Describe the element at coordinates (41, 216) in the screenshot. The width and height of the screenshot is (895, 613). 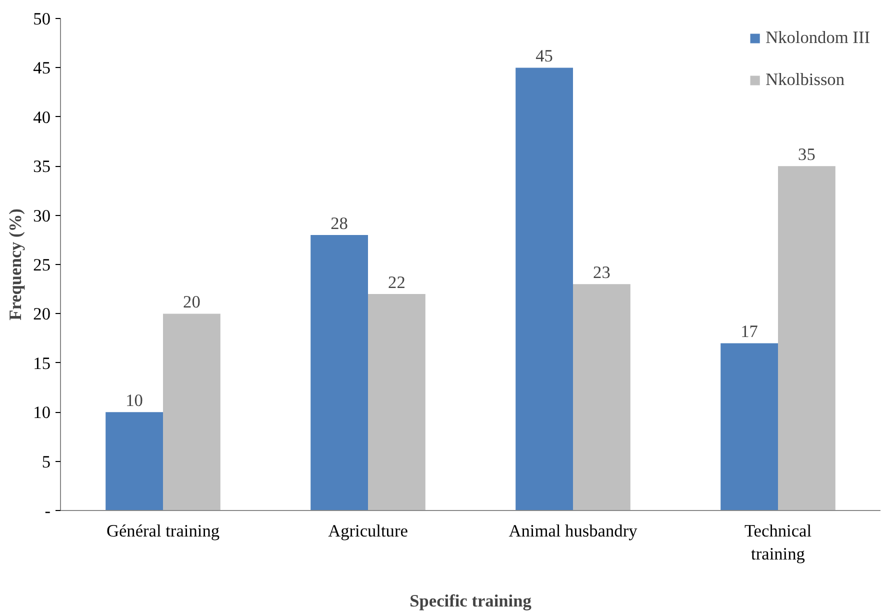
I see `y-tick-label: 30` at that location.